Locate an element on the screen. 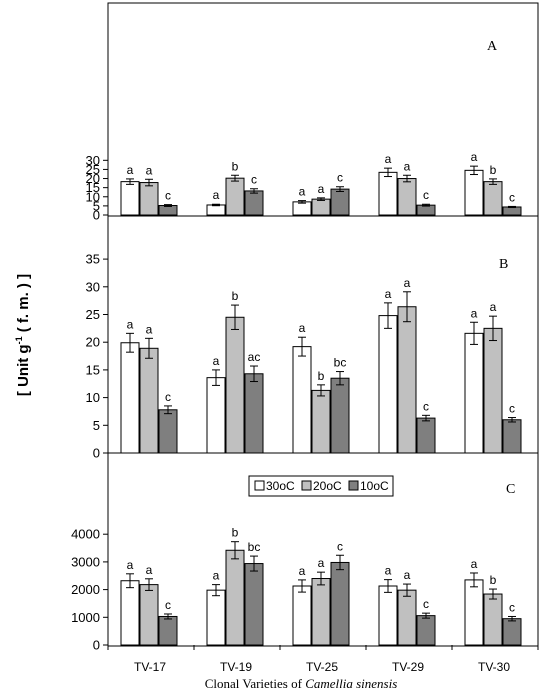 This screenshot has height=696, width=547. y-axis-label-superscript: -1 is located at coordinates (19, 340).